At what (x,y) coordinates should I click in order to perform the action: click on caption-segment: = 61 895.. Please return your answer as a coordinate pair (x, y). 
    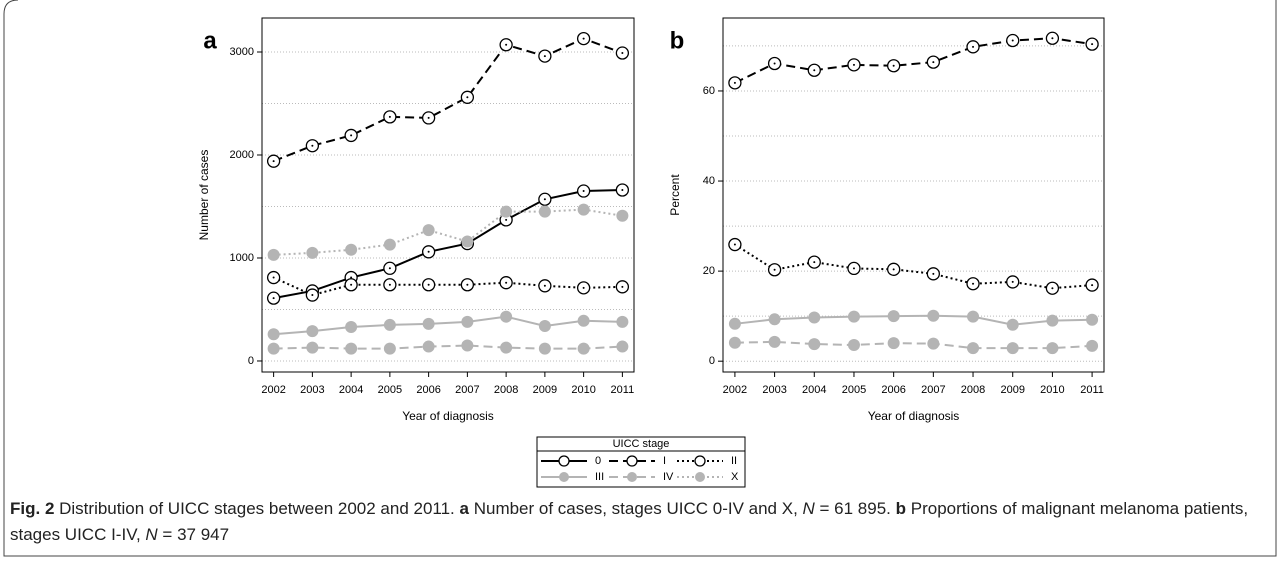
    Looking at the image, I should click on (855, 508).